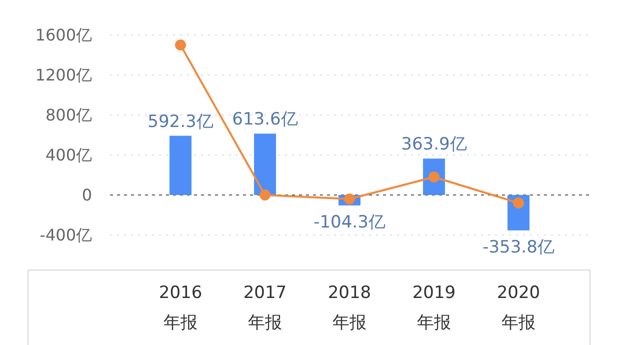  Describe the element at coordinates (350, 222) in the screenshot. I see `data-label: -104.3亿` at that location.